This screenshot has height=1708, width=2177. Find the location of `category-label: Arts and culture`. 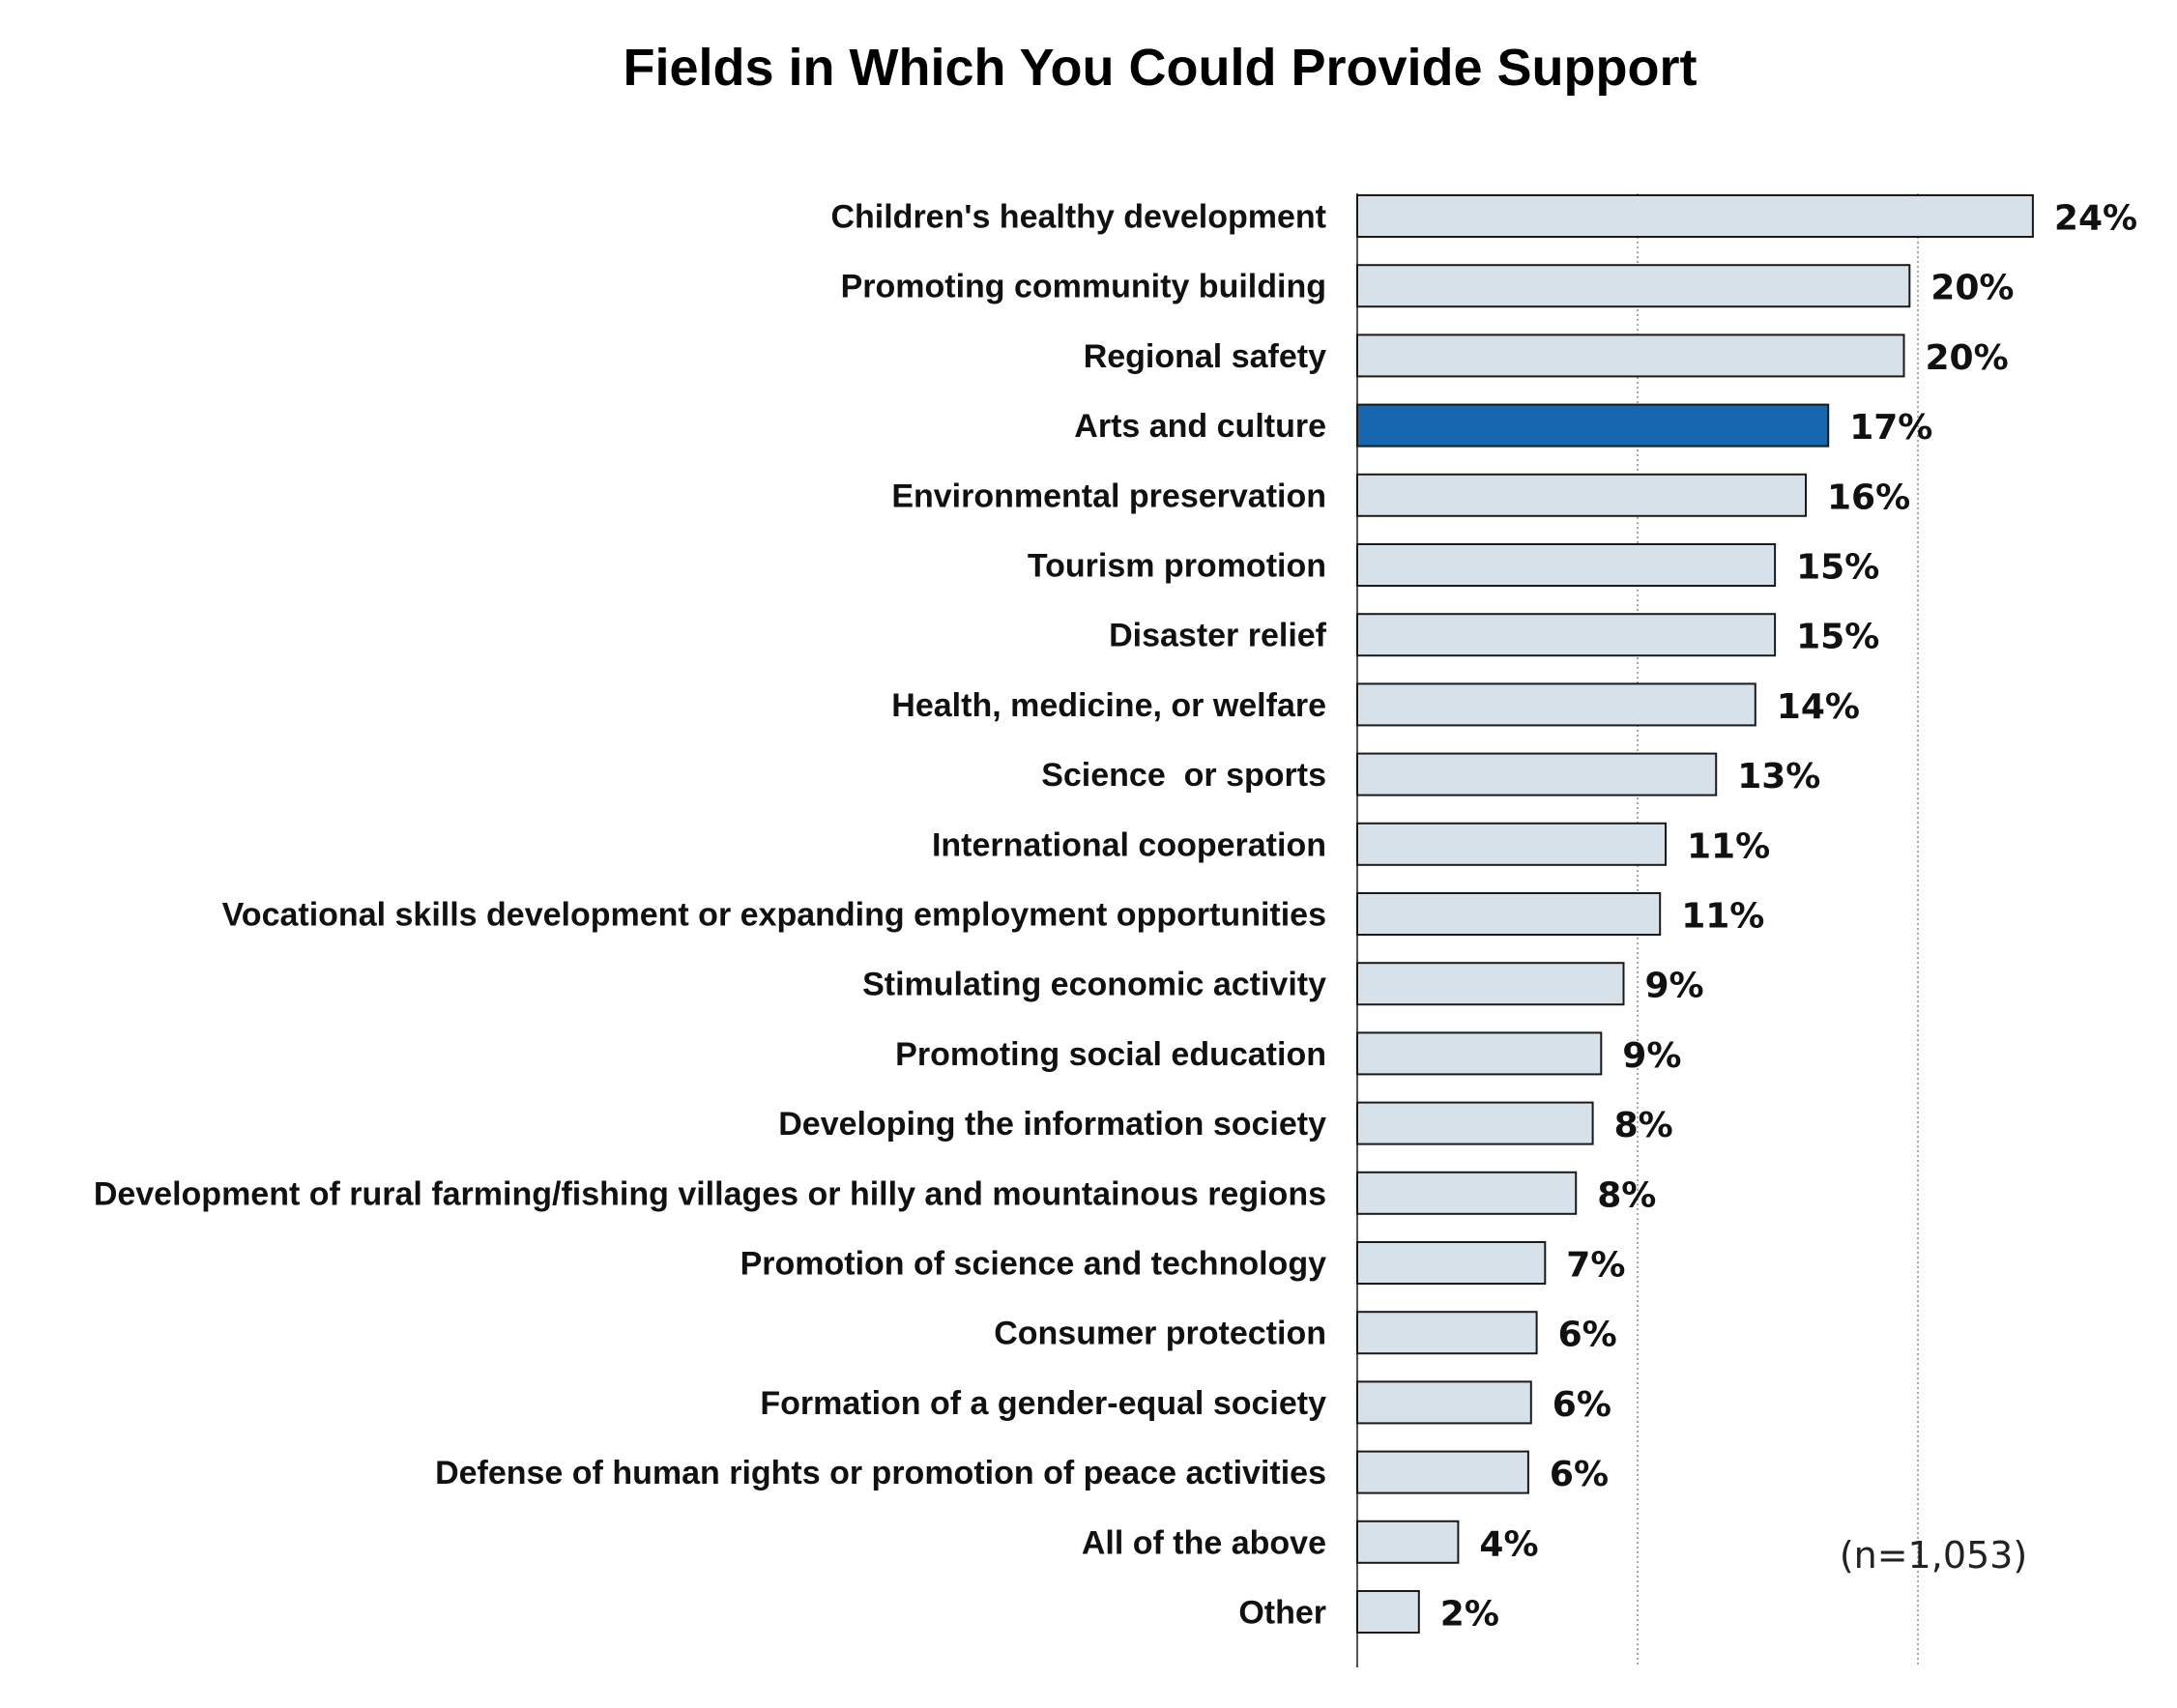

category-label: Arts and culture is located at coordinates (1200, 426).